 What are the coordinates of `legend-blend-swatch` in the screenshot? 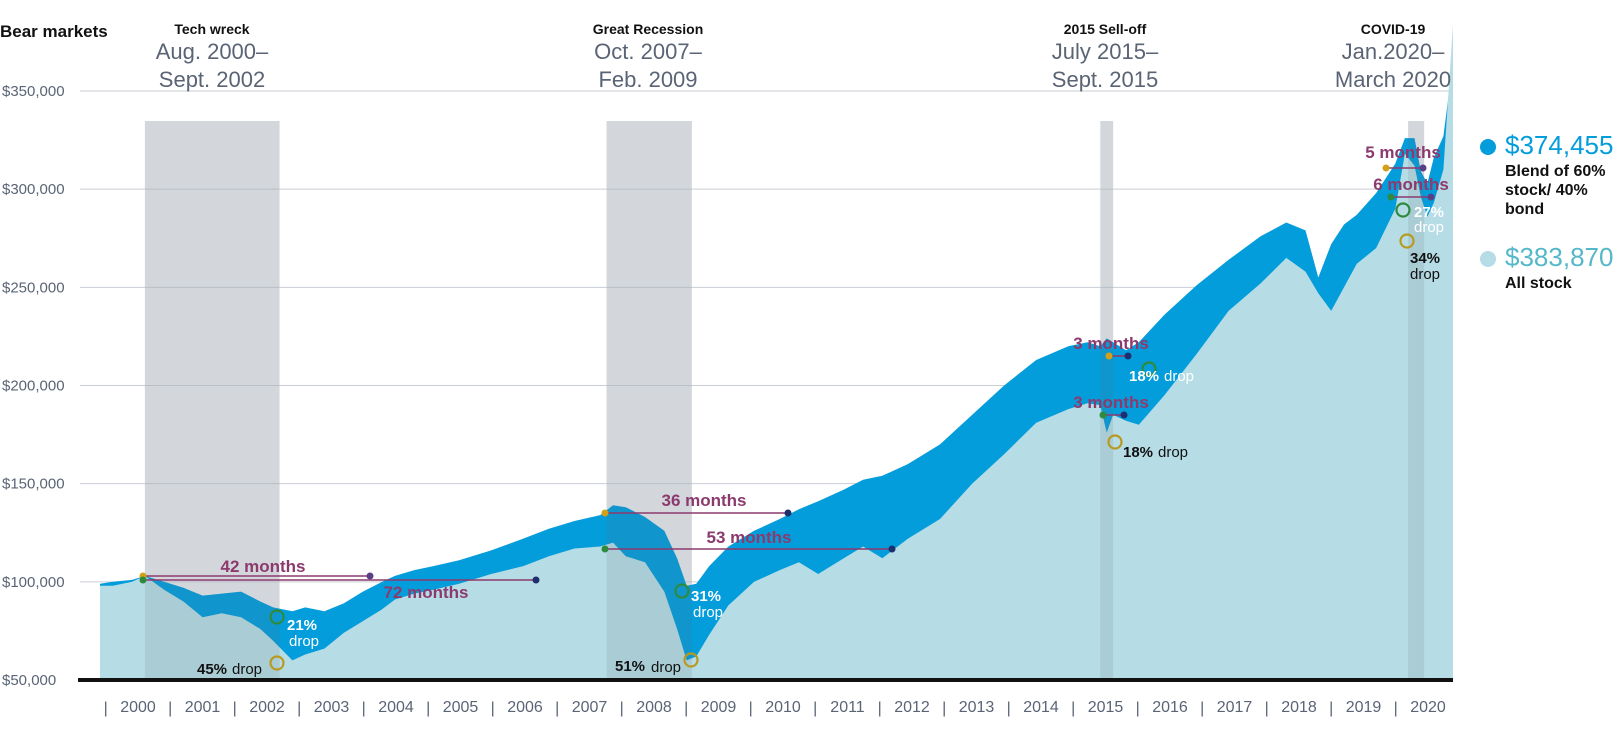 It's located at (1488, 147).